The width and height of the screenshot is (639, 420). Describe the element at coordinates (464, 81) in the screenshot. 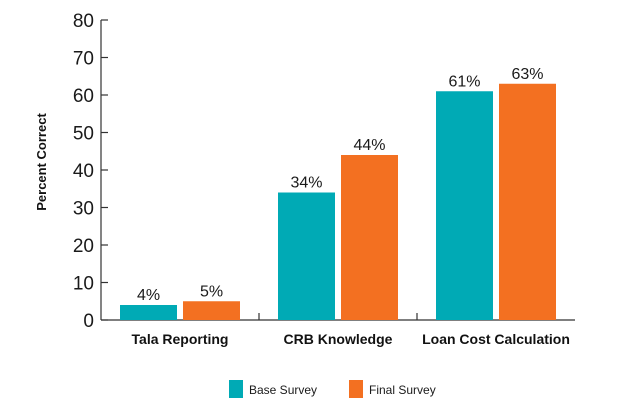

I see `data-label: 61%` at that location.